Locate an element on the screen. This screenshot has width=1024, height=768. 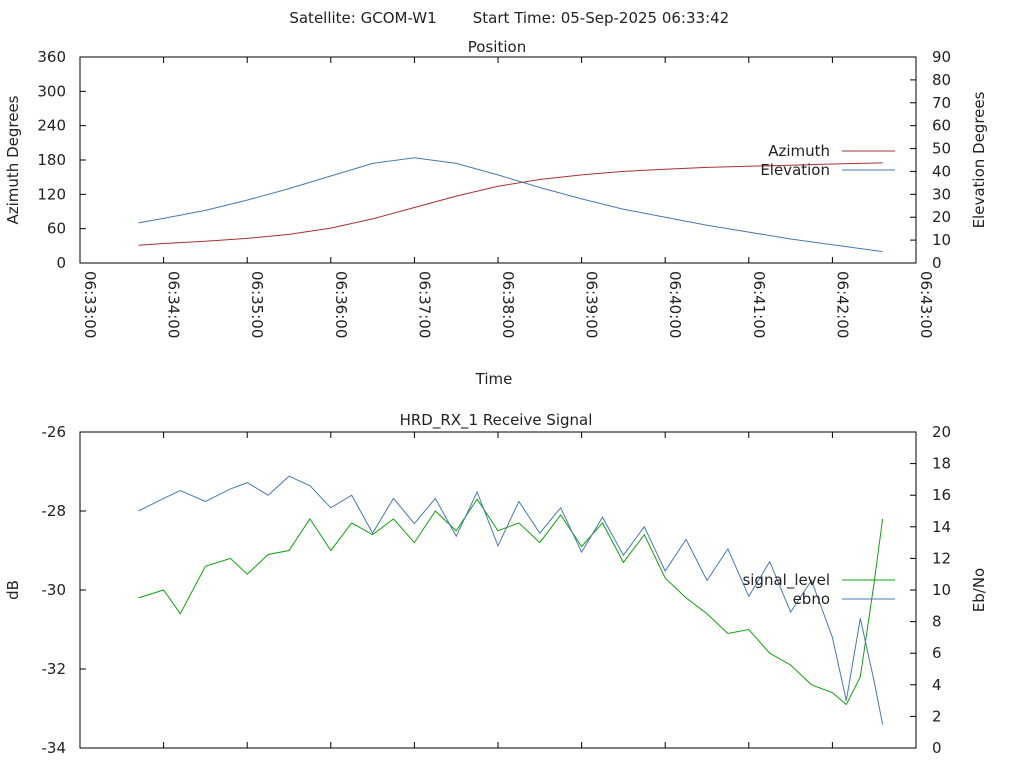
position-y-ticks: 0 60 120 180 240 300 360 is located at coordinates (61, 160).